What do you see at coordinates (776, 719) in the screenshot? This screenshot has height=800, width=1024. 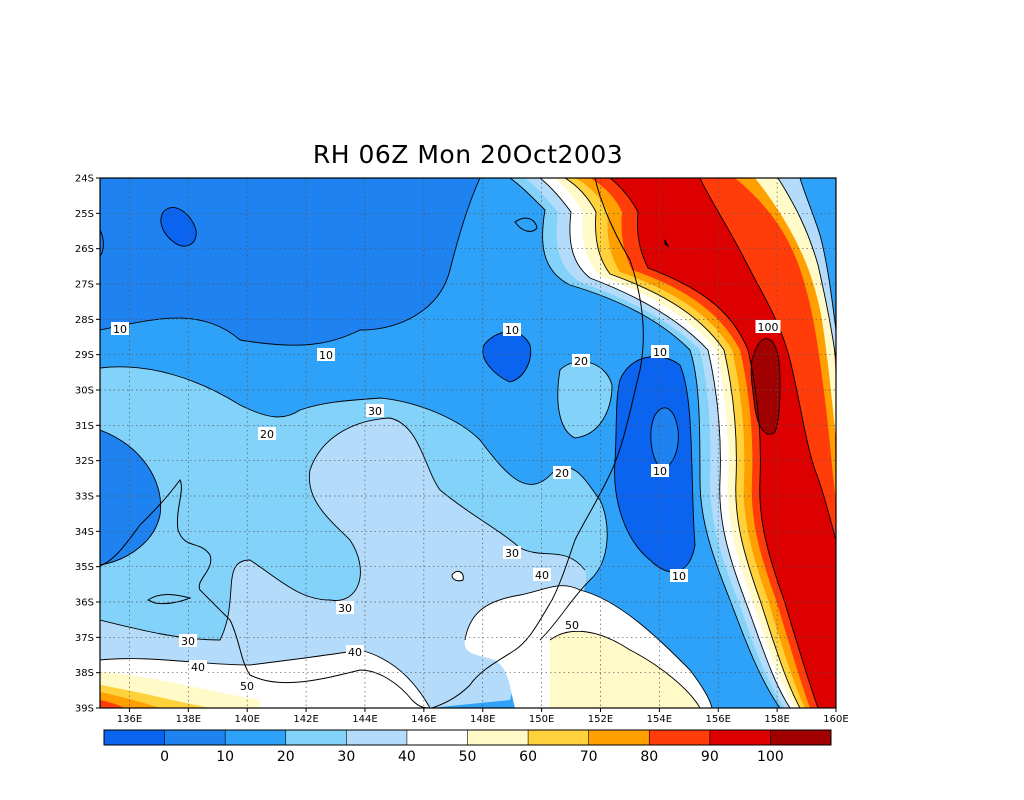 I see `lon-tick-label: 158E` at bounding box center [776, 719].